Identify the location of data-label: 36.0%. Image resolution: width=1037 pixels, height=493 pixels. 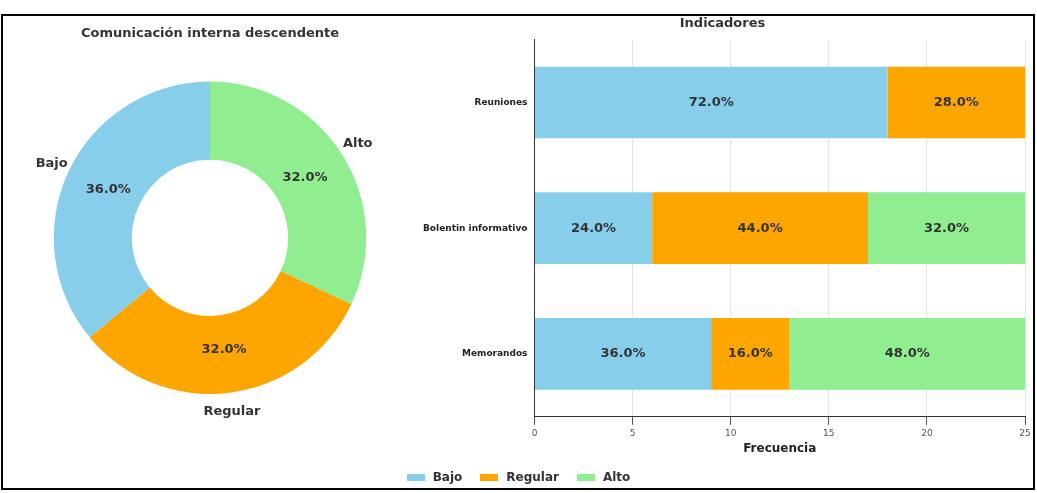
(108, 189).